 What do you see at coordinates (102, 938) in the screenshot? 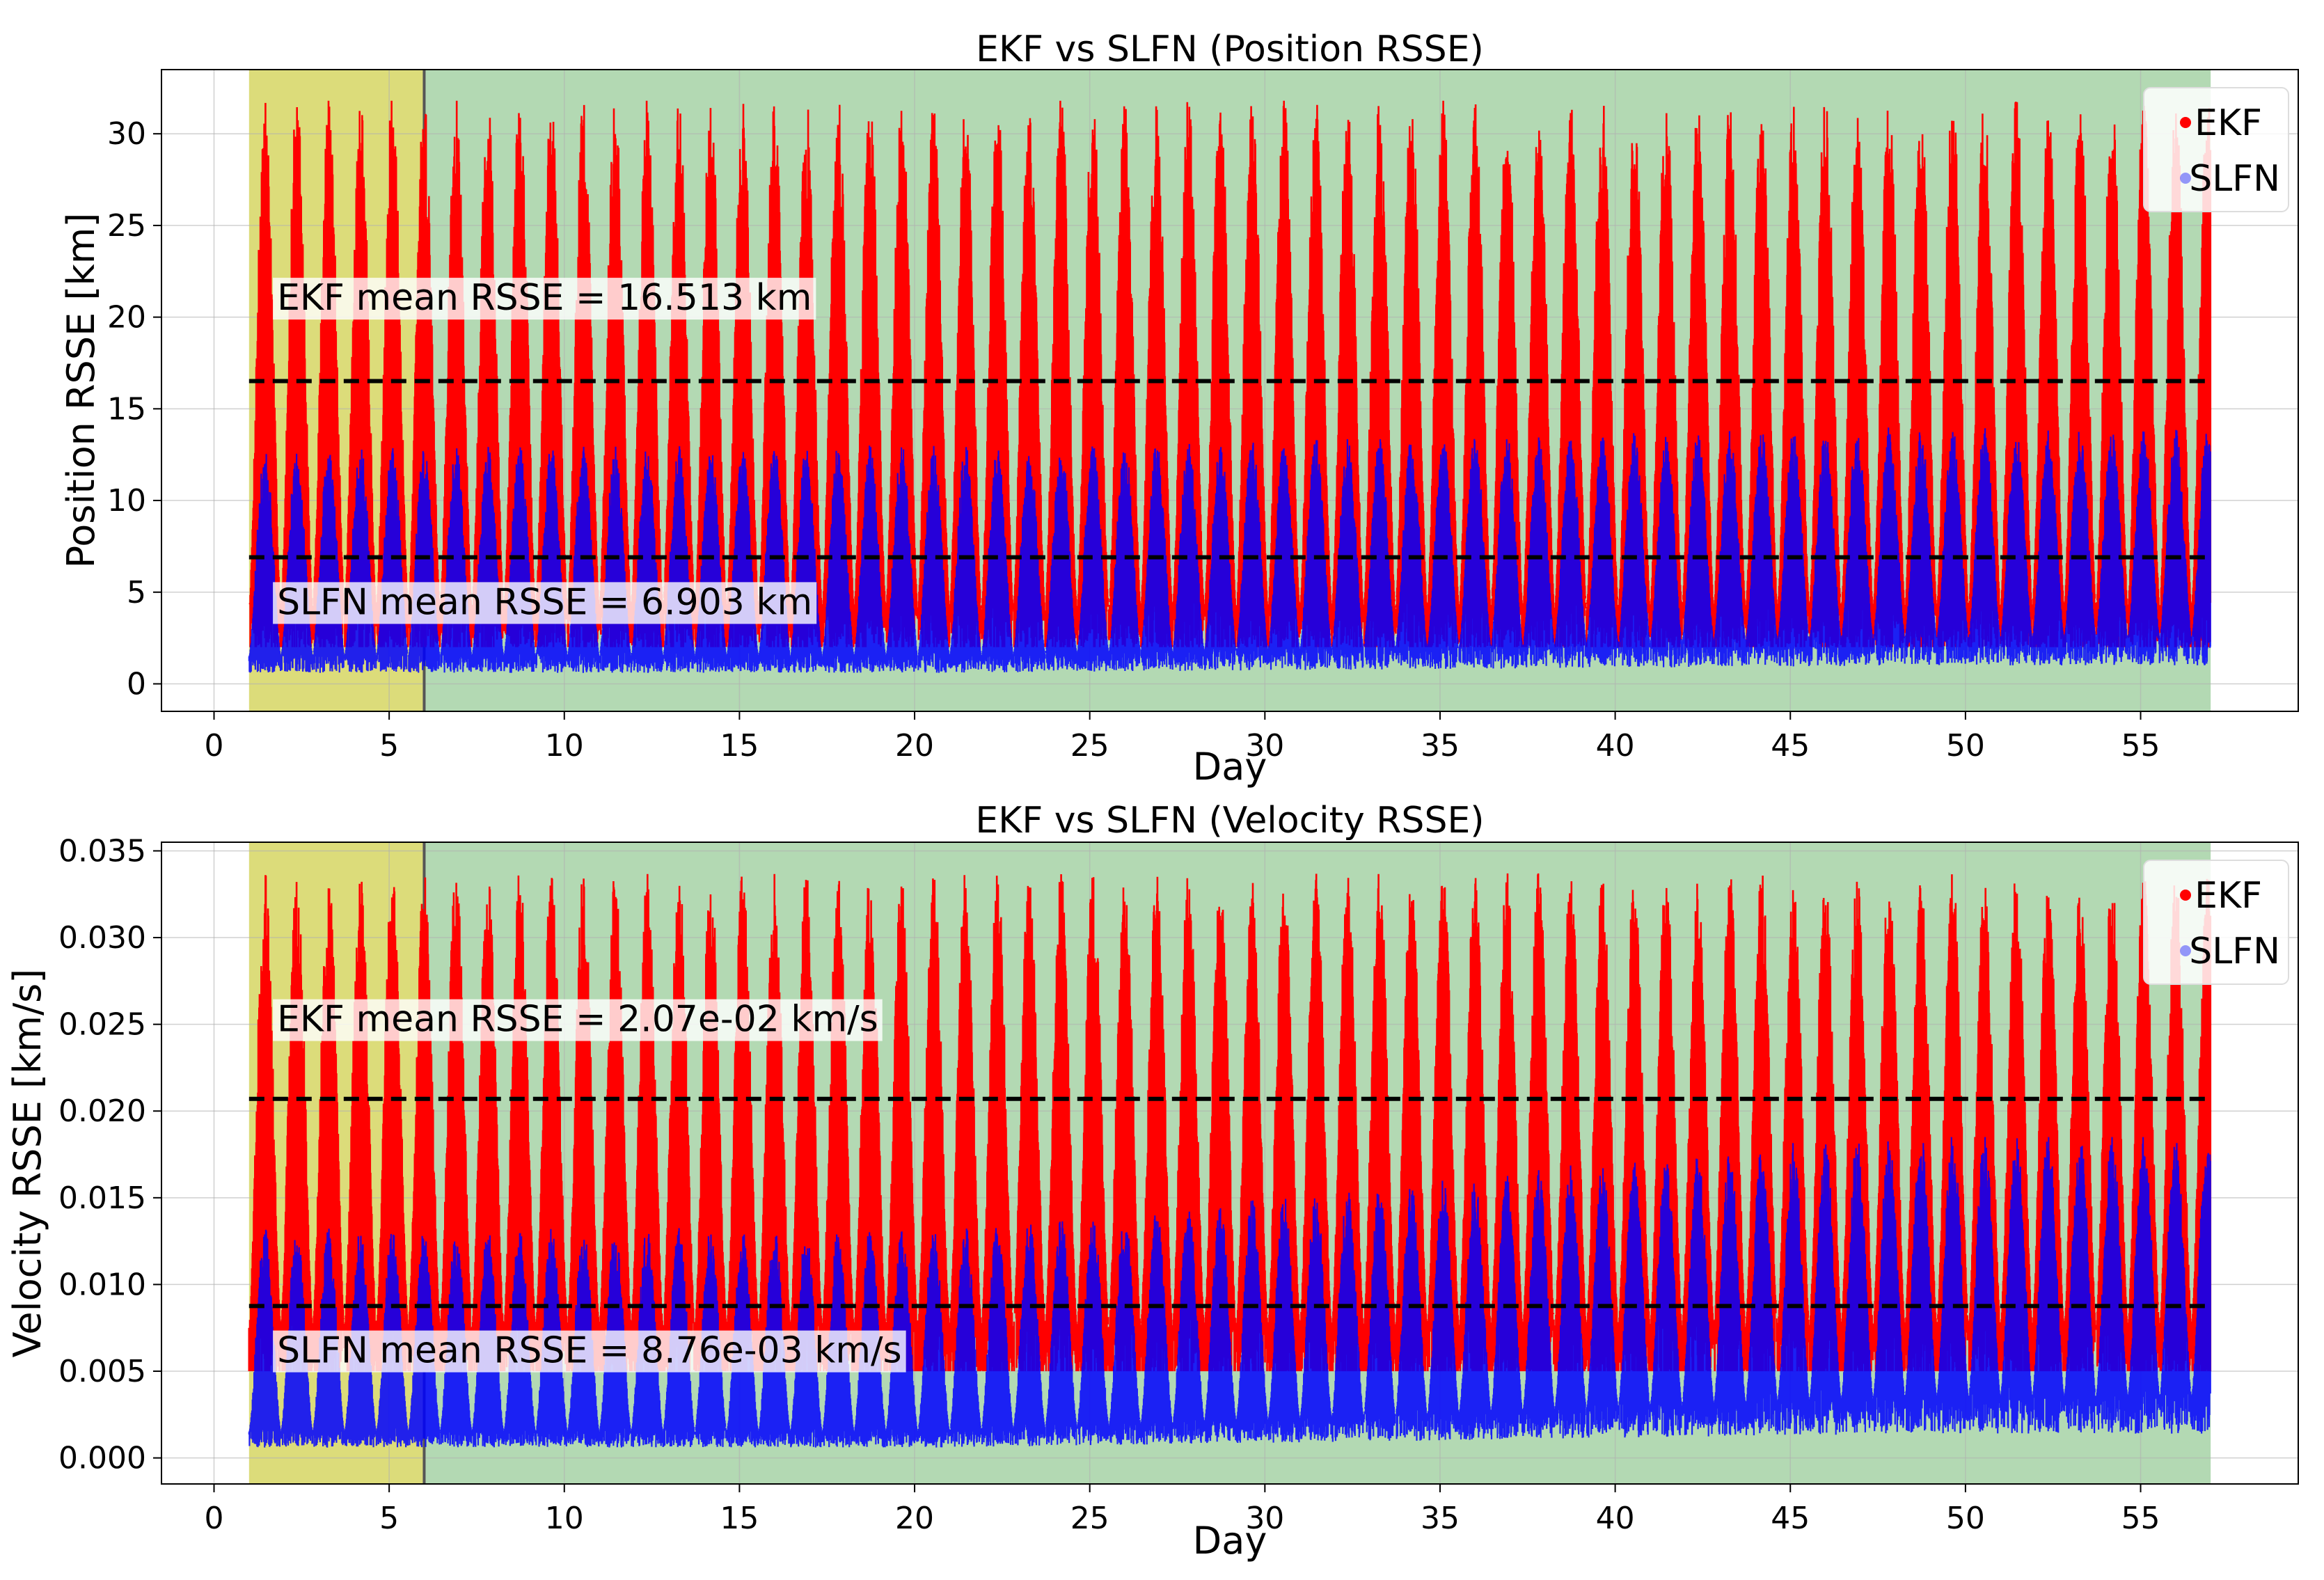
I see `y-tick-label: 0.030` at bounding box center [102, 938].